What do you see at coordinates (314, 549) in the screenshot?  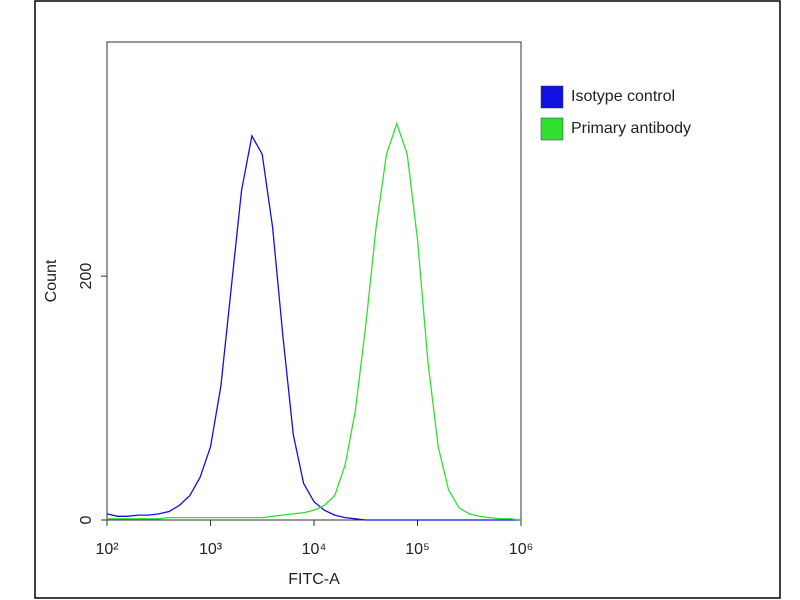 I see `x-tick-label: 10⁴` at bounding box center [314, 549].